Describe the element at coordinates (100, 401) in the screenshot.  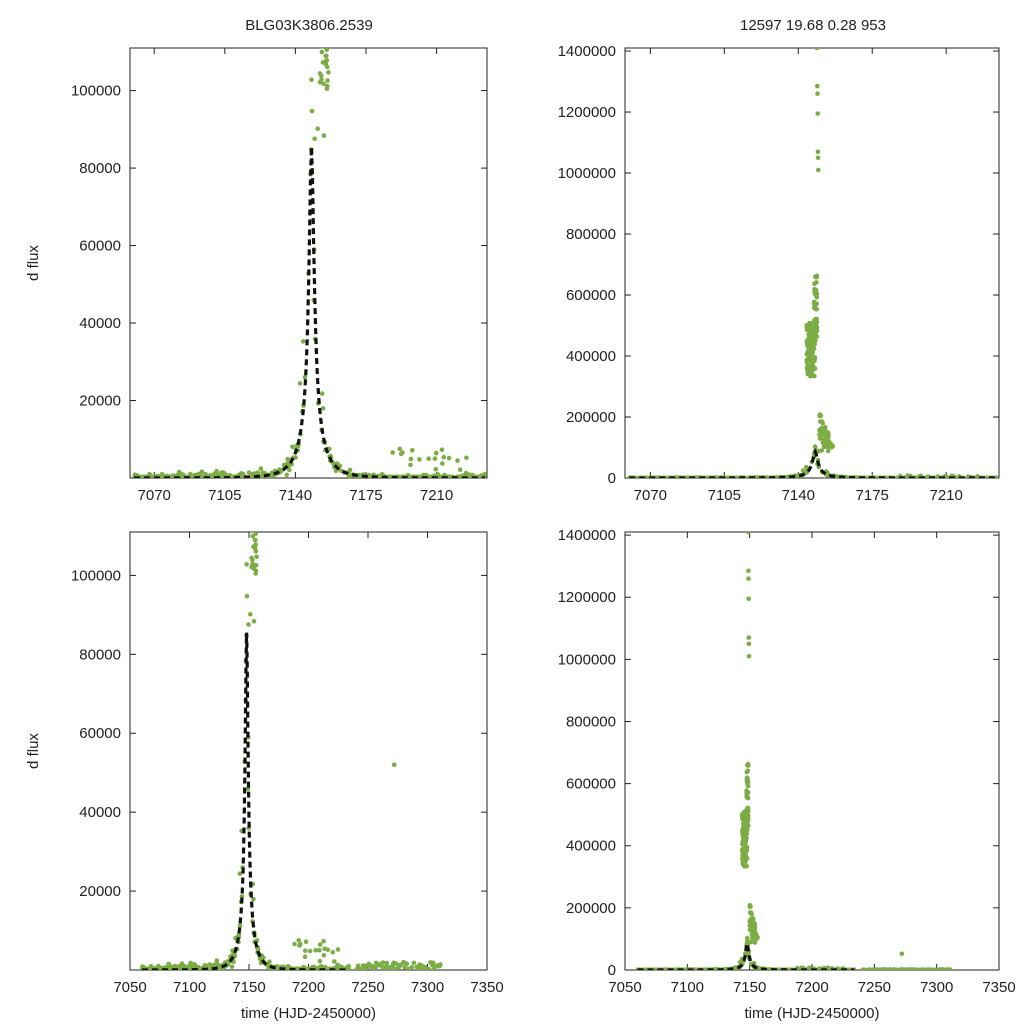
I see `y-tick-label: 20000` at that location.